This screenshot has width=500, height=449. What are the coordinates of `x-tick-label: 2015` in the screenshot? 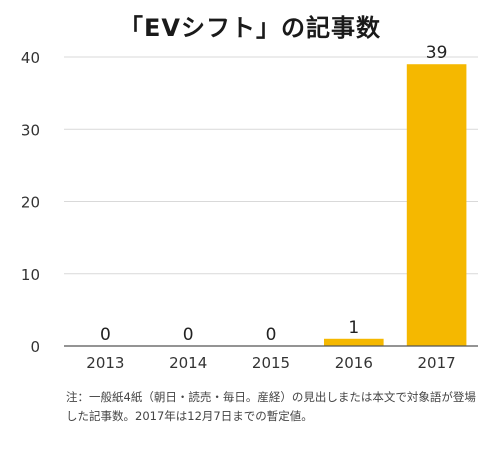 It's located at (271, 363).